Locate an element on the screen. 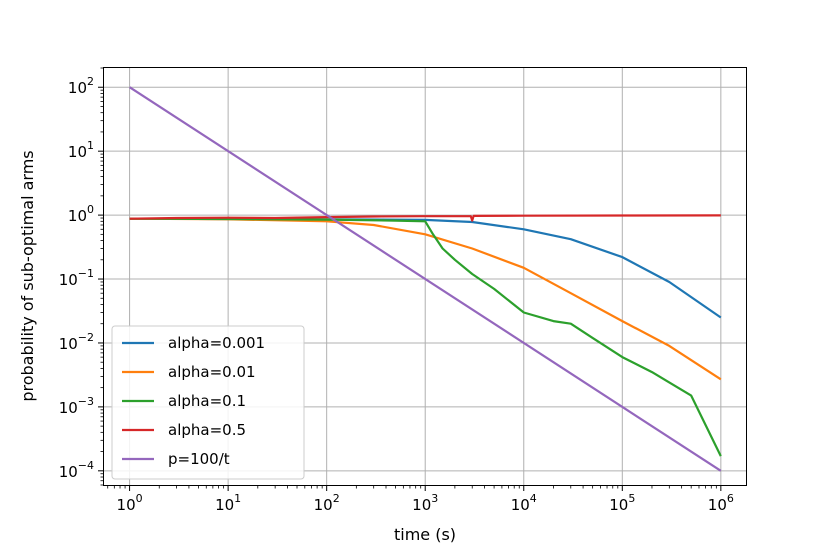 The height and width of the screenshot is (558, 830). legend-label-2: alpha=0.1 is located at coordinates (207, 401).